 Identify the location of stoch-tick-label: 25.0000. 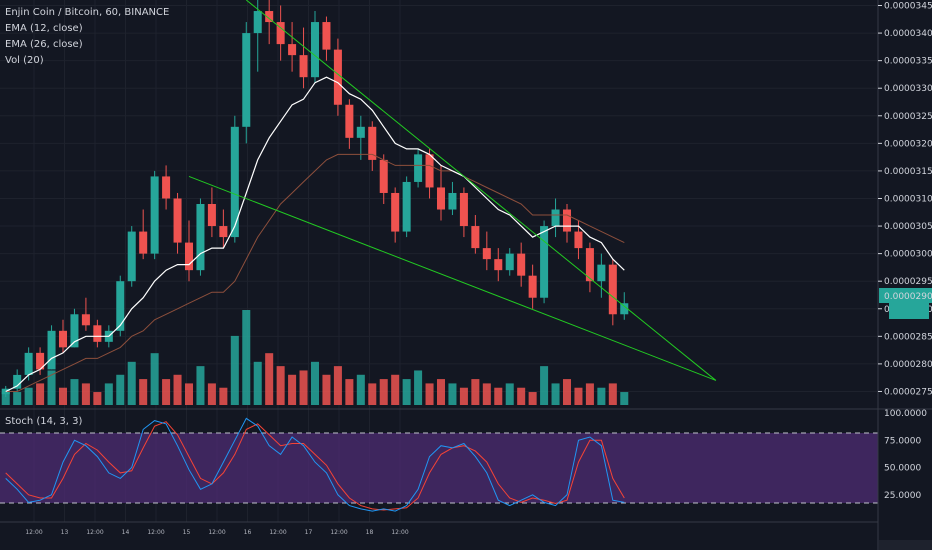
(902, 496).